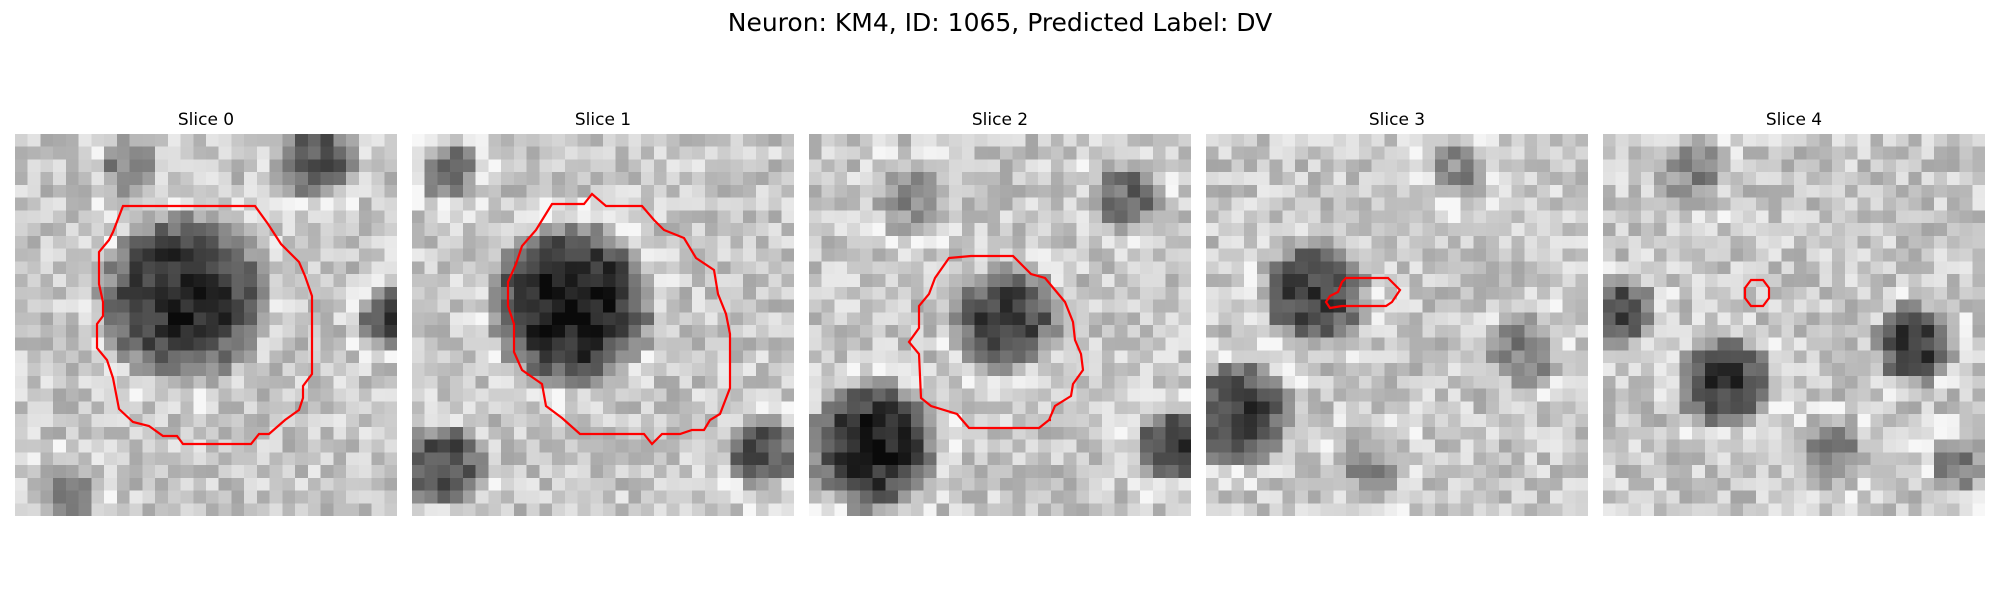 This screenshot has height=600, width=2000. I want to click on slice-title: Slice 0, so click(206, 120).